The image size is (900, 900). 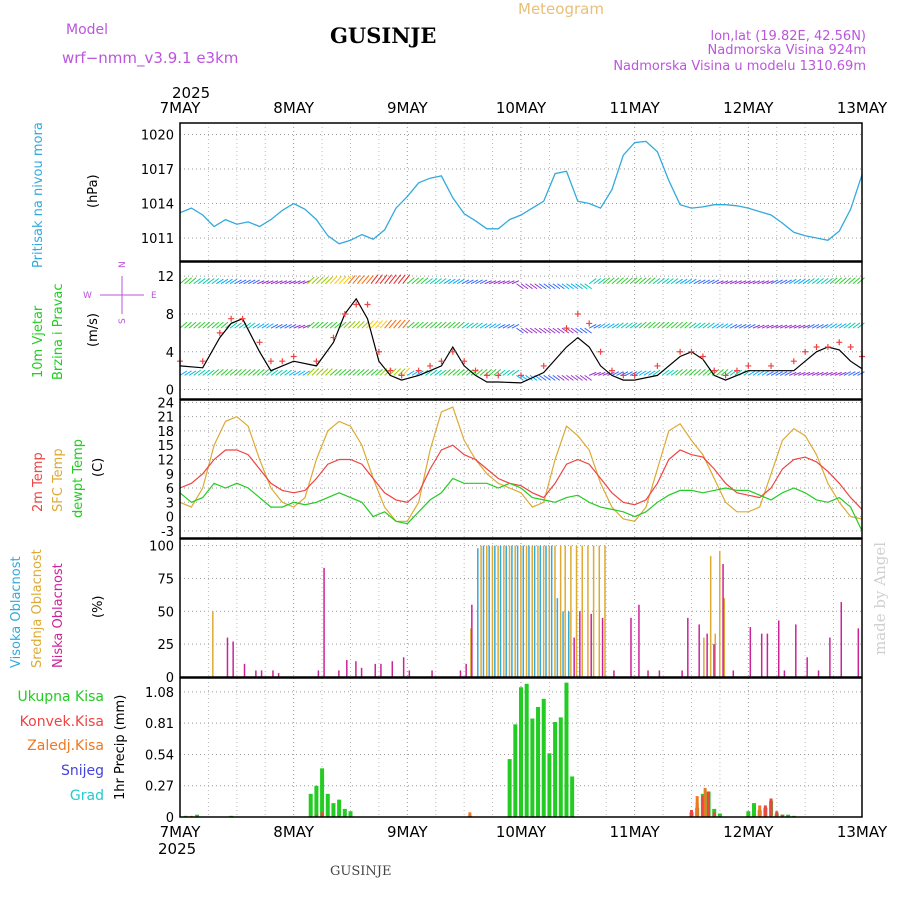 What do you see at coordinates (157, 170) in the screenshot?
I see `y-tick-label: 1017` at bounding box center [157, 170].